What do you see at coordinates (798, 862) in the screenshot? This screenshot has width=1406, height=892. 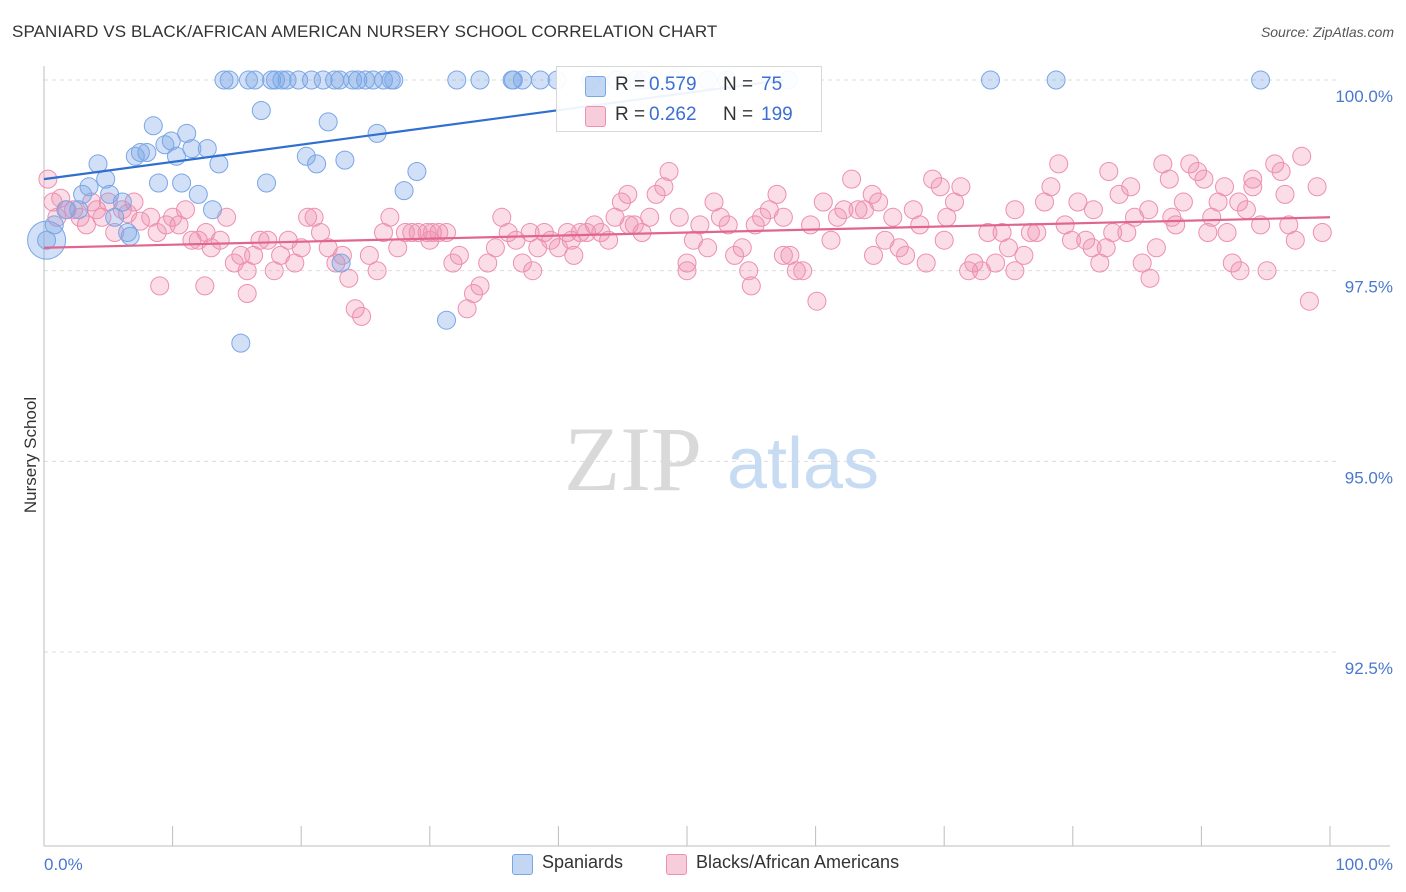 I see `legend-label: Blacks/African Americans` at bounding box center [798, 862].